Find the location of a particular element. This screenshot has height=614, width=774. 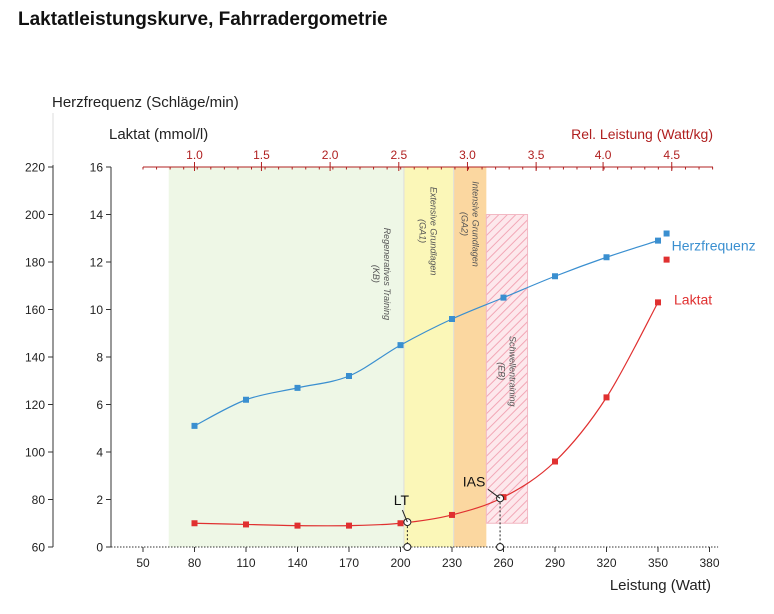

x-axis-title: Leistung (Watt) is located at coordinates (660, 585).